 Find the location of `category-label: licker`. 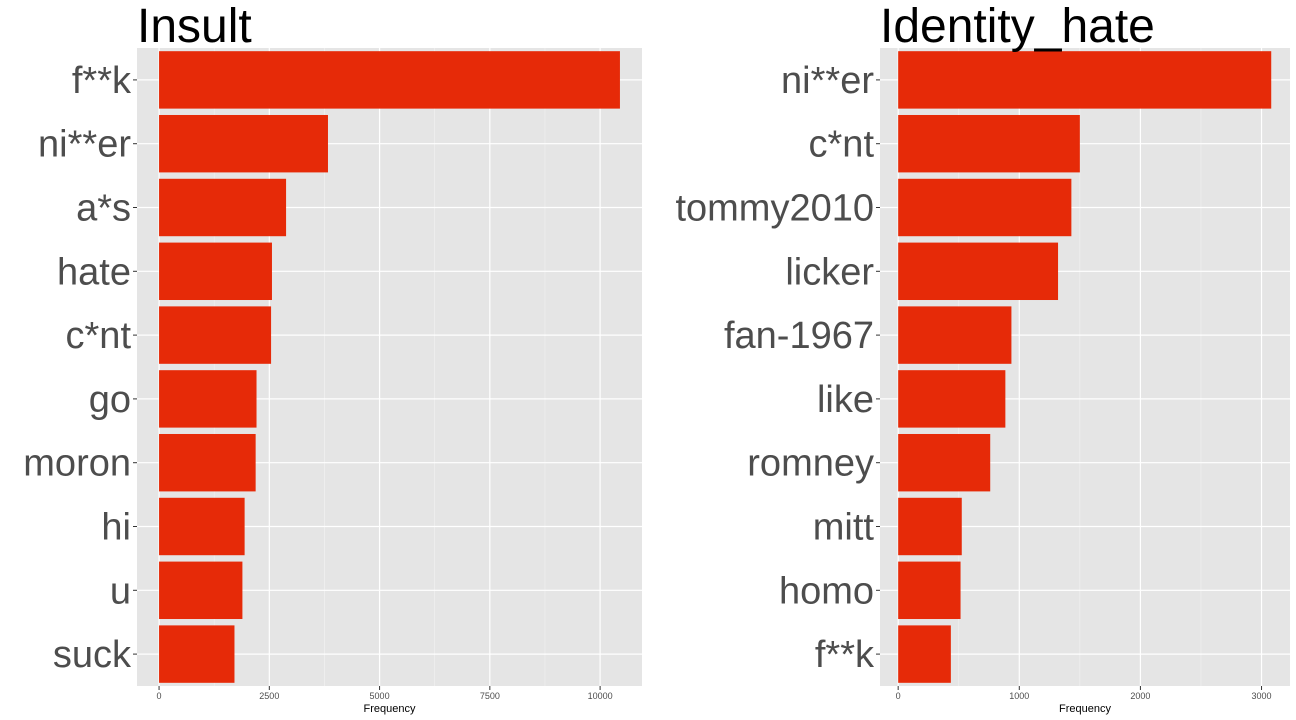

category-label: licker is located at coordinates (829, 272).